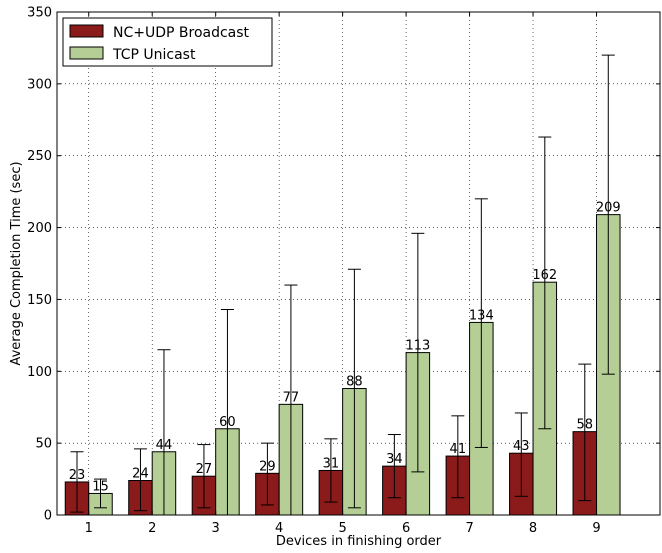 The height and width of the screenshot is (553, 662). What do you see at coordinates (533, 528) in the screenshot?
I see `x-tick-label: 8` at bounding box center [533, 528].